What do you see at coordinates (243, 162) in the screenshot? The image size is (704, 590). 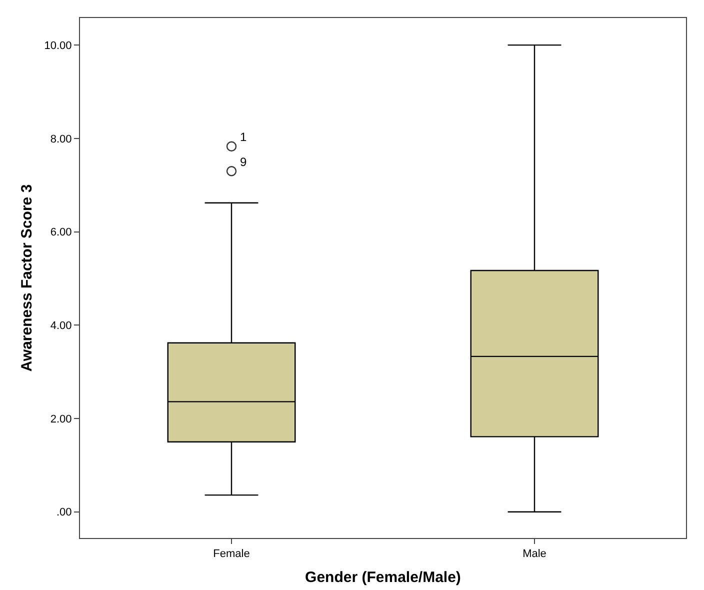 I see `annotation: 9` at bounding box center [243, 162].